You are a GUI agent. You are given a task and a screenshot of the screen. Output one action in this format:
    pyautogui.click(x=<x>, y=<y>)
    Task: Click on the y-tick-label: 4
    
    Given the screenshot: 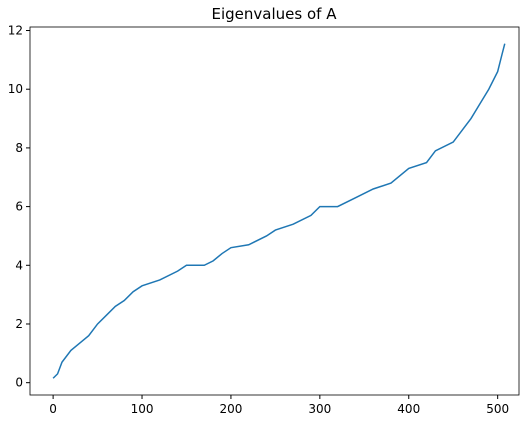 What is the action you would take?
    pyautogui.click(x=19, y=265)
    